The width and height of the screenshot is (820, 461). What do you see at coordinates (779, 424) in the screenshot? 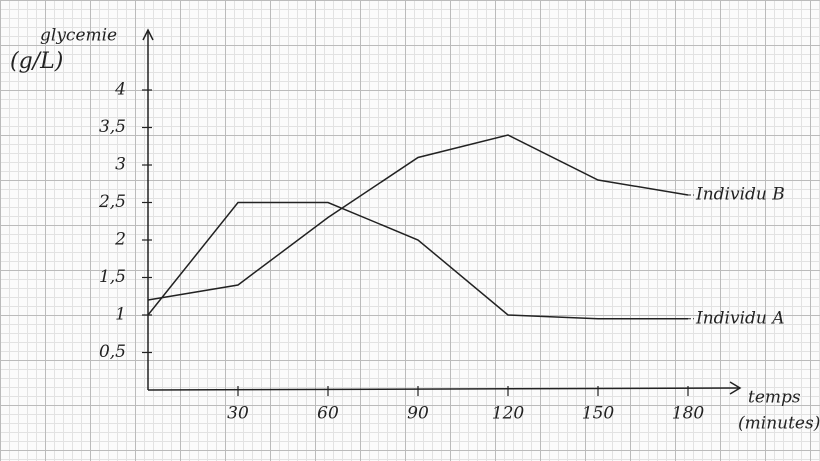
I see `x-axis-unit: (minutes)` at bounding box center [779, 424].